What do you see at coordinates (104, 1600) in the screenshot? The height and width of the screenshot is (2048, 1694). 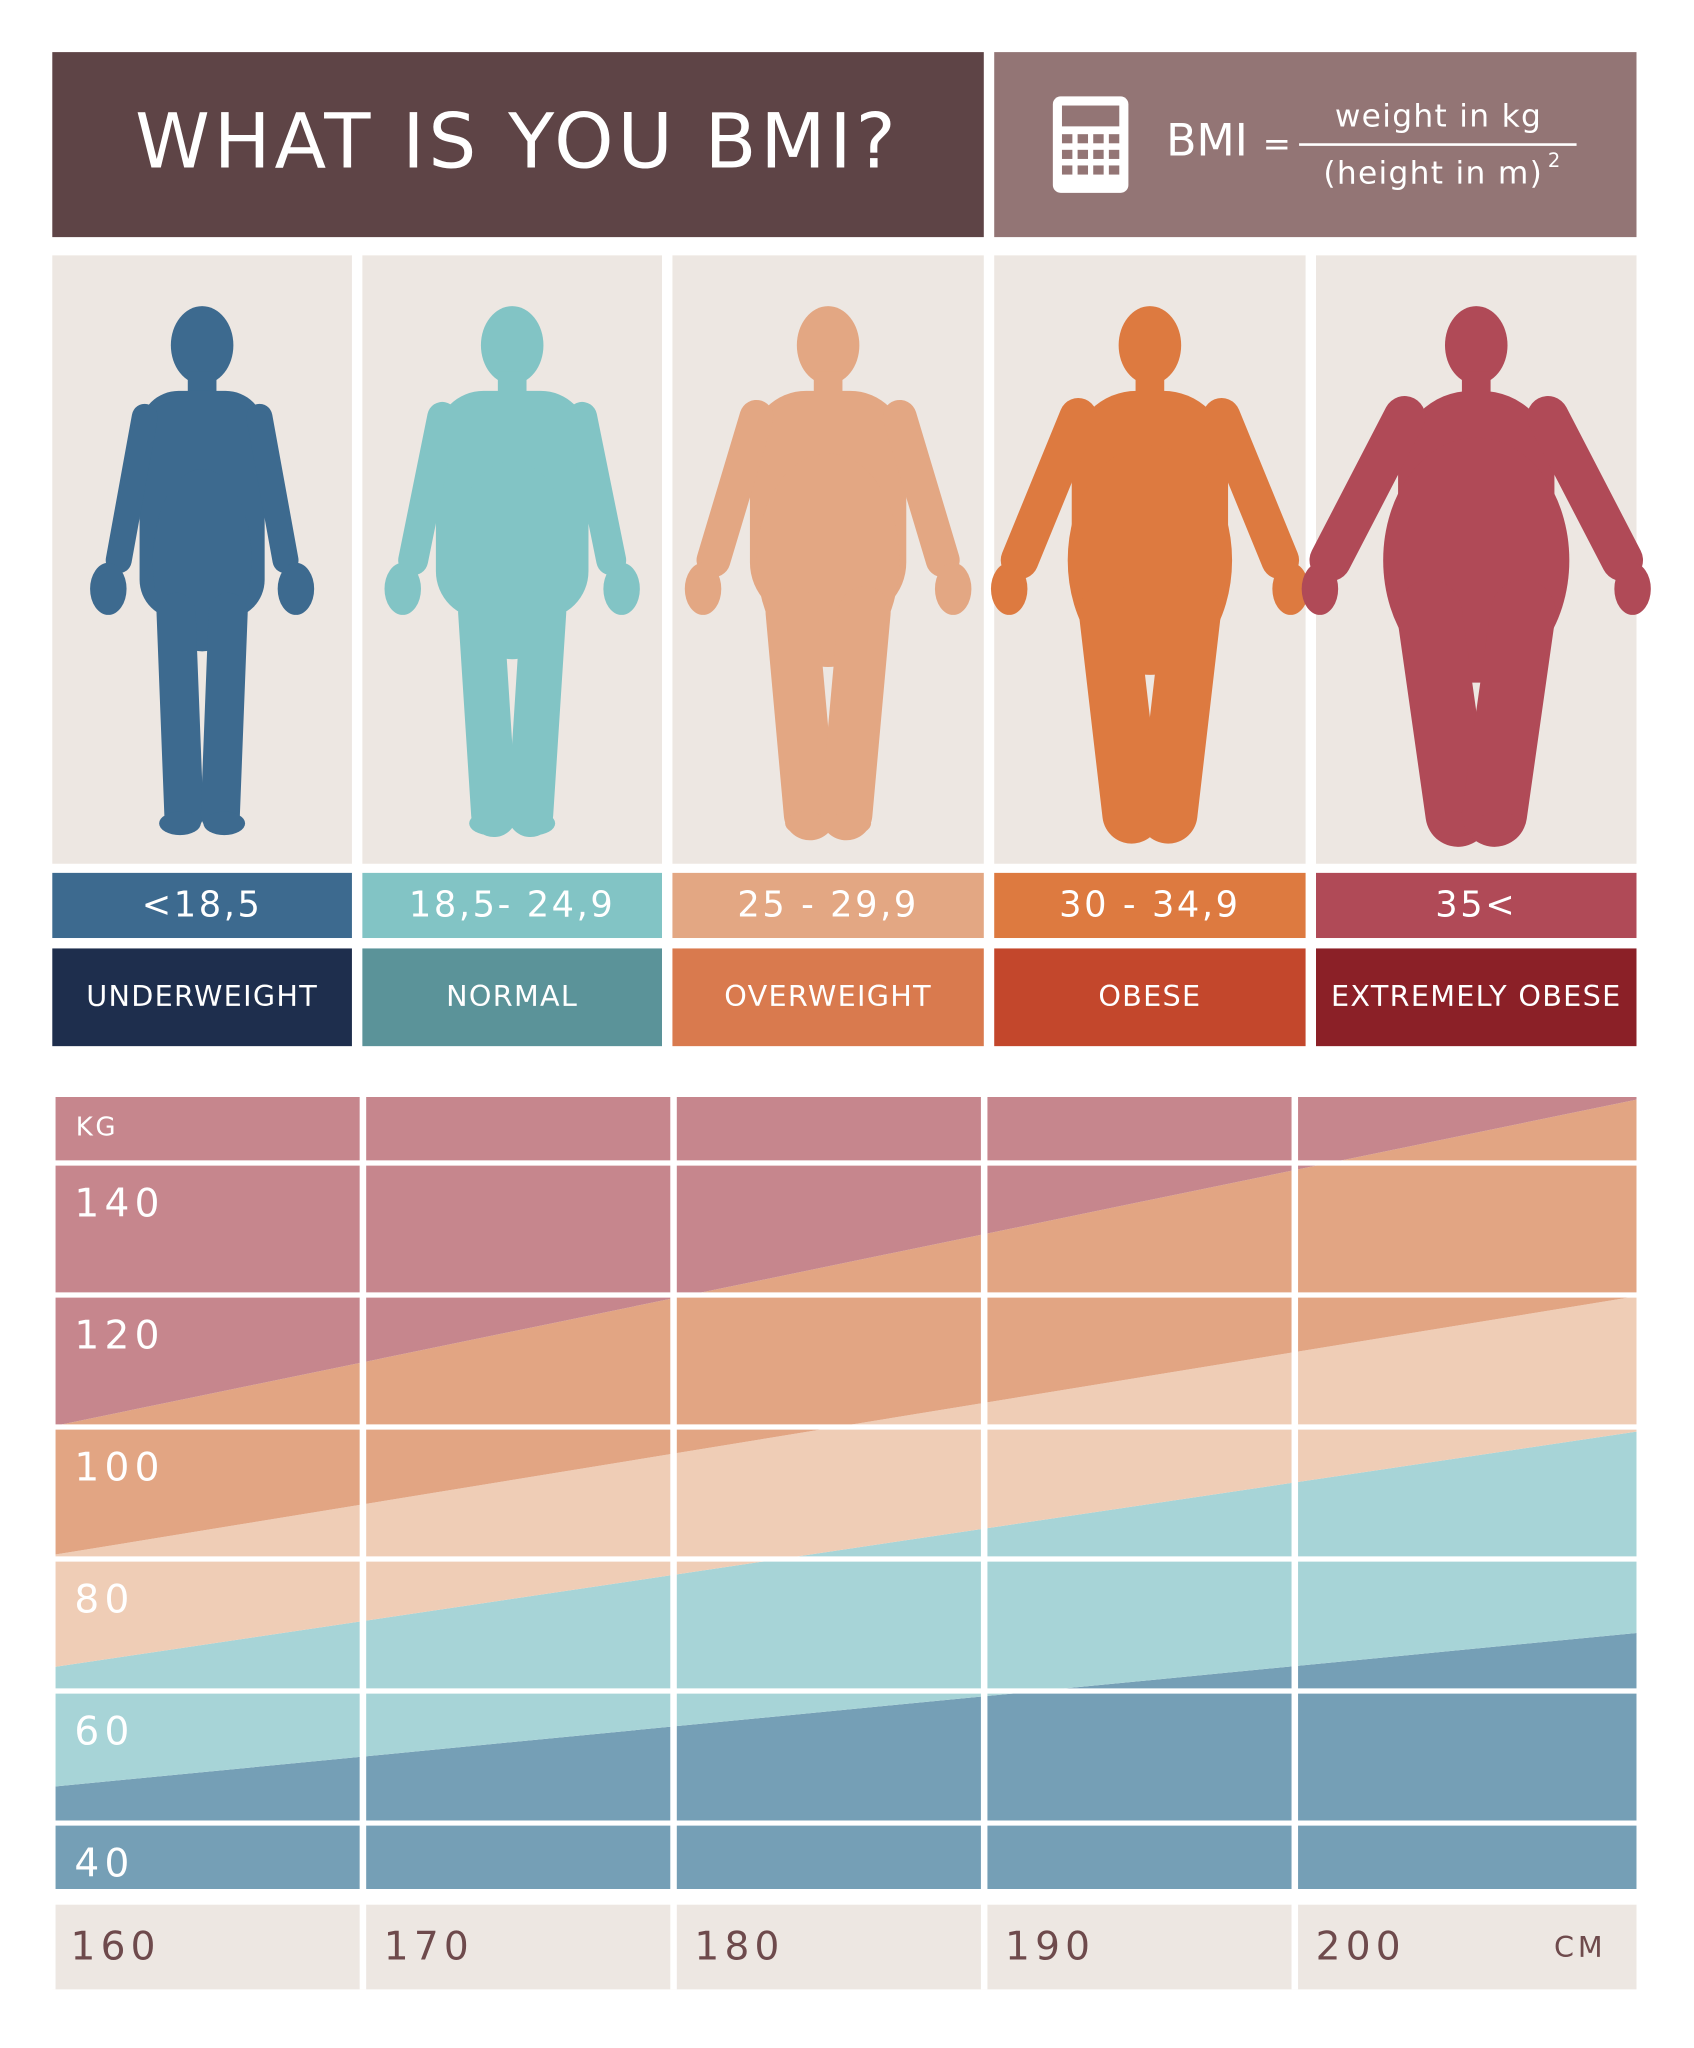 I see `y-tick-label: 80` at bounding box center [104, 1600].